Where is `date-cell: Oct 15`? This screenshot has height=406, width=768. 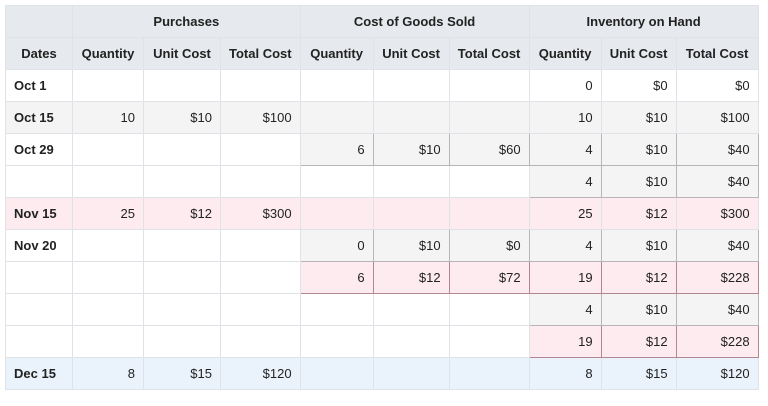 date-cell: Oct 15 is located at coordinates (39, 117).